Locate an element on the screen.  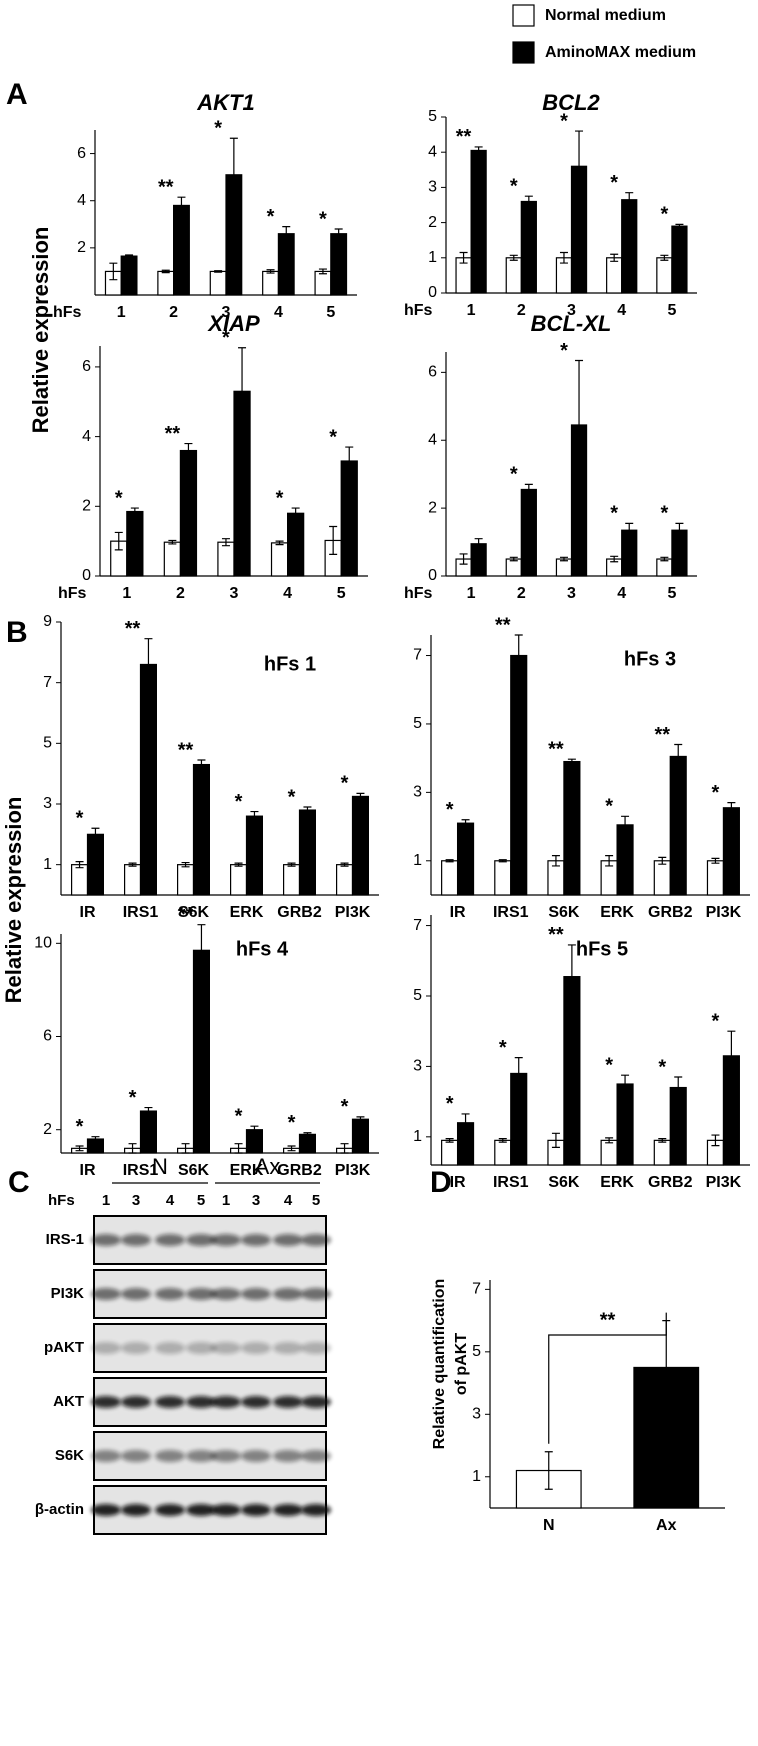
lane-label: 3 is located at coordinates (136, 1200).